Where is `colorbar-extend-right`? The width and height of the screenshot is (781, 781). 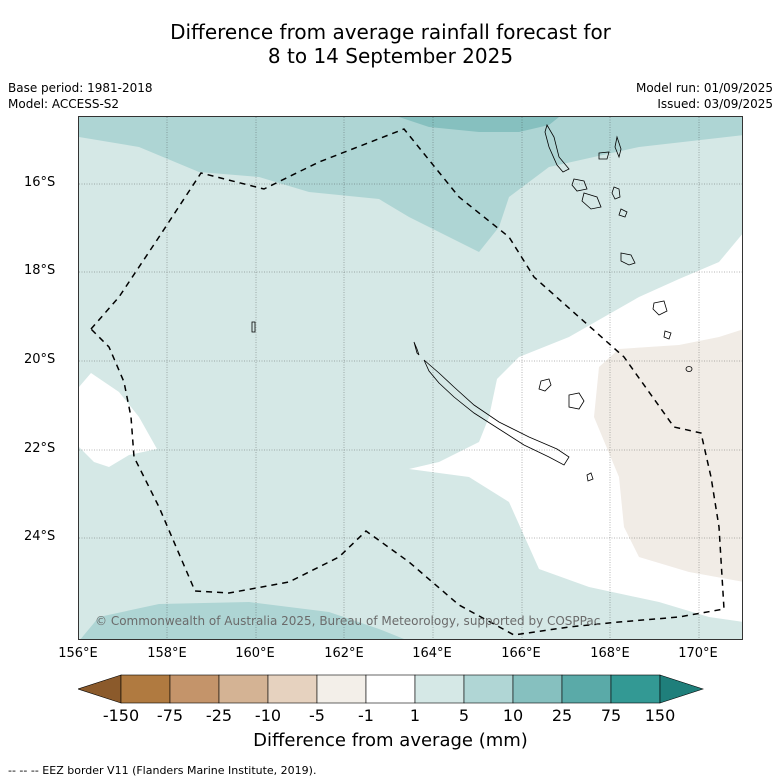
colorbar-extend-right is located at coordinates (681, 689).